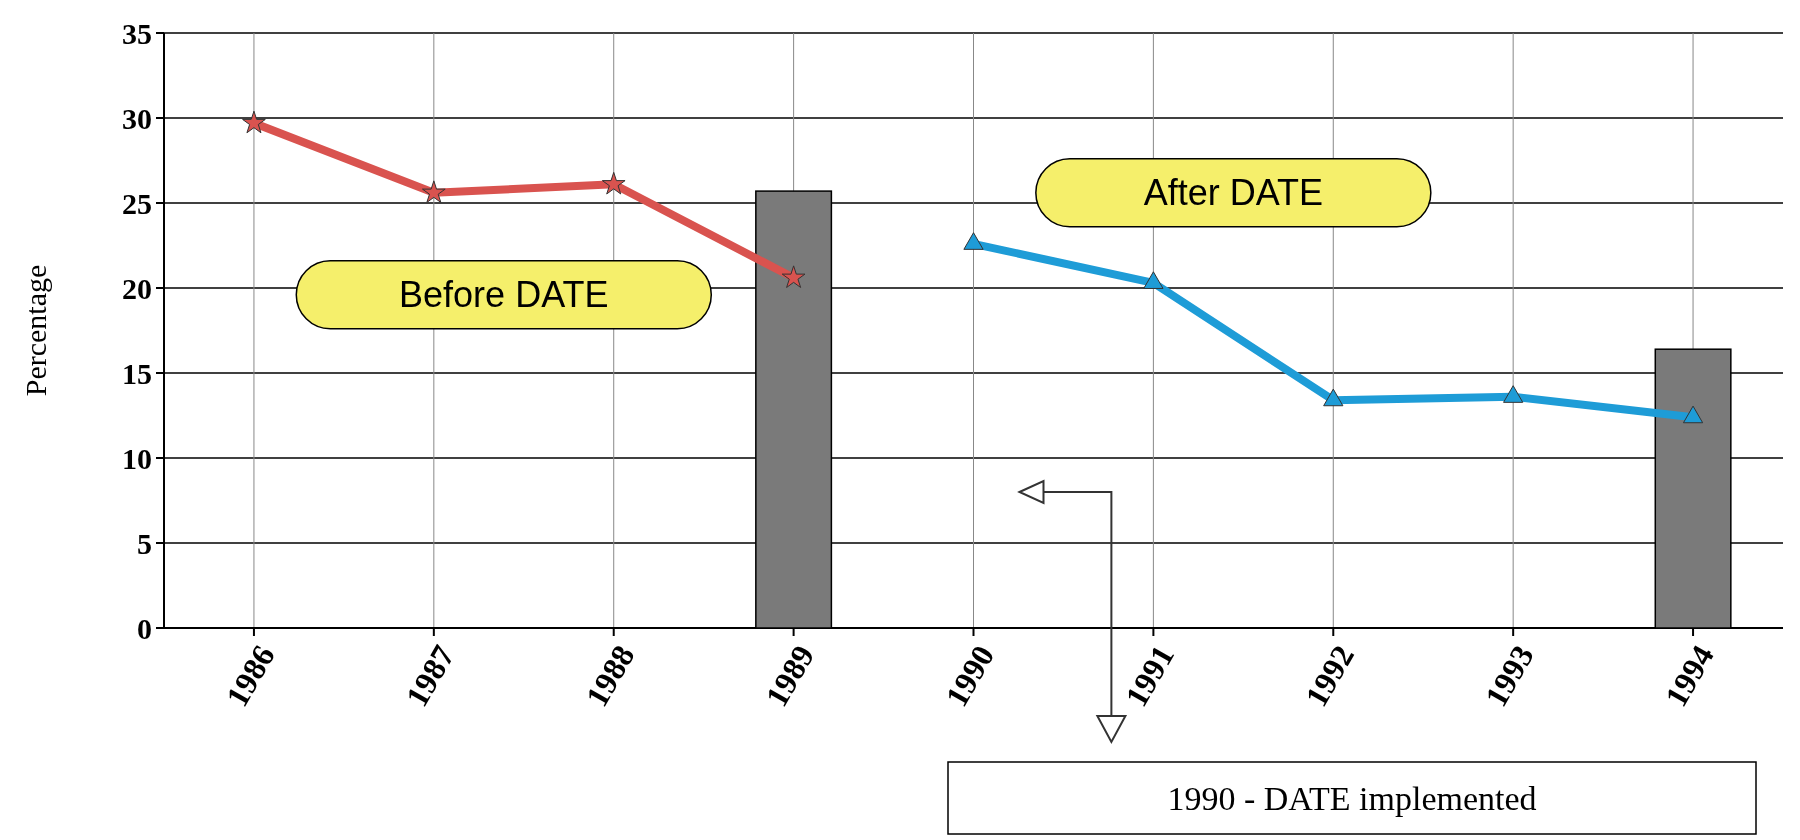 The height and width of the screenshot is (840, 1800). What do you see at coordinates (1352, 798) in the screenshot?
I see `text: 1990 - DATE implemented` at bounding box center [1352, 798].